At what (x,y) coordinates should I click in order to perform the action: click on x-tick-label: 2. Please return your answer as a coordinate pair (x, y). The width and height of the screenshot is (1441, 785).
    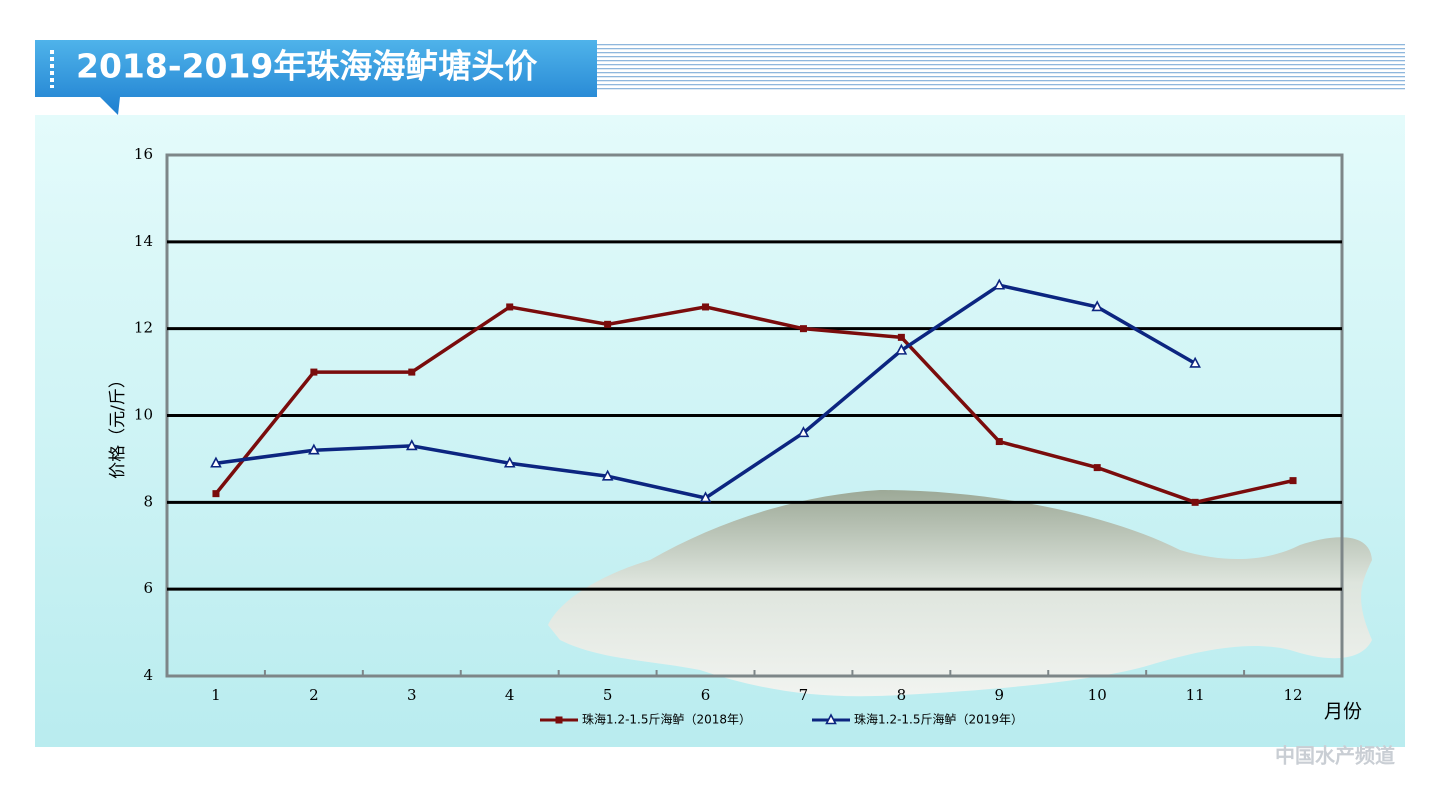
    Looking at the image, I should click on (314, 695).